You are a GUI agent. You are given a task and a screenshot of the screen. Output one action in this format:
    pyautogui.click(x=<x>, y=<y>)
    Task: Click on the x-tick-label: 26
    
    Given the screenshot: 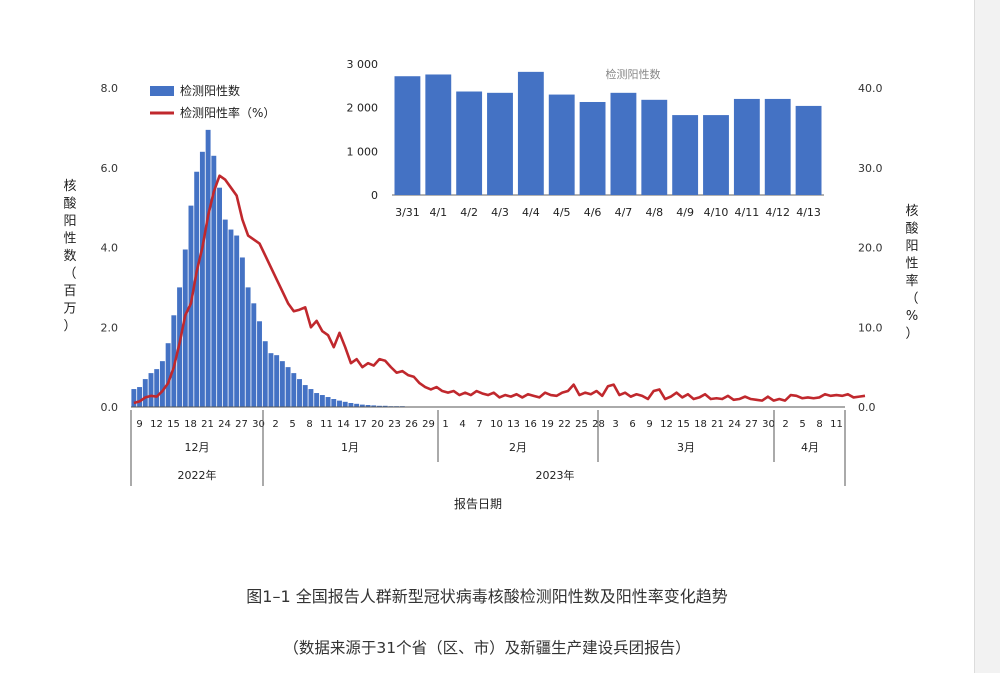 What is the action you would take?
    pyautogui.click(x=411, y=424)
    